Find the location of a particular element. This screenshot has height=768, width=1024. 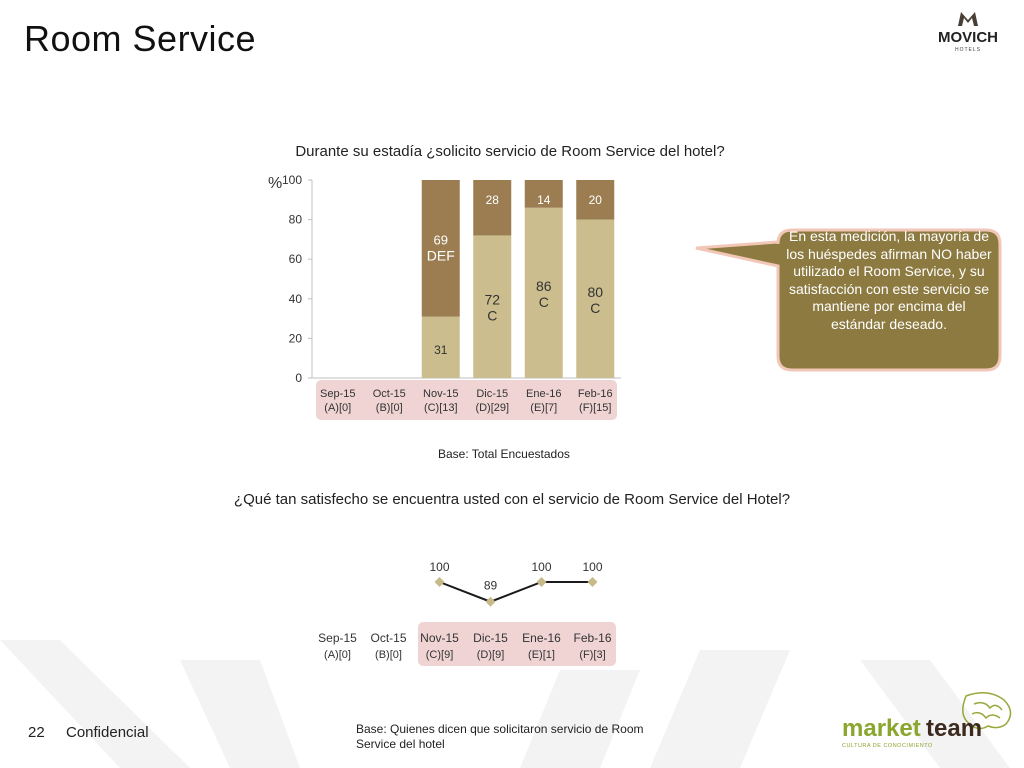

page-number: 22 is located at coordinates (36, 732).